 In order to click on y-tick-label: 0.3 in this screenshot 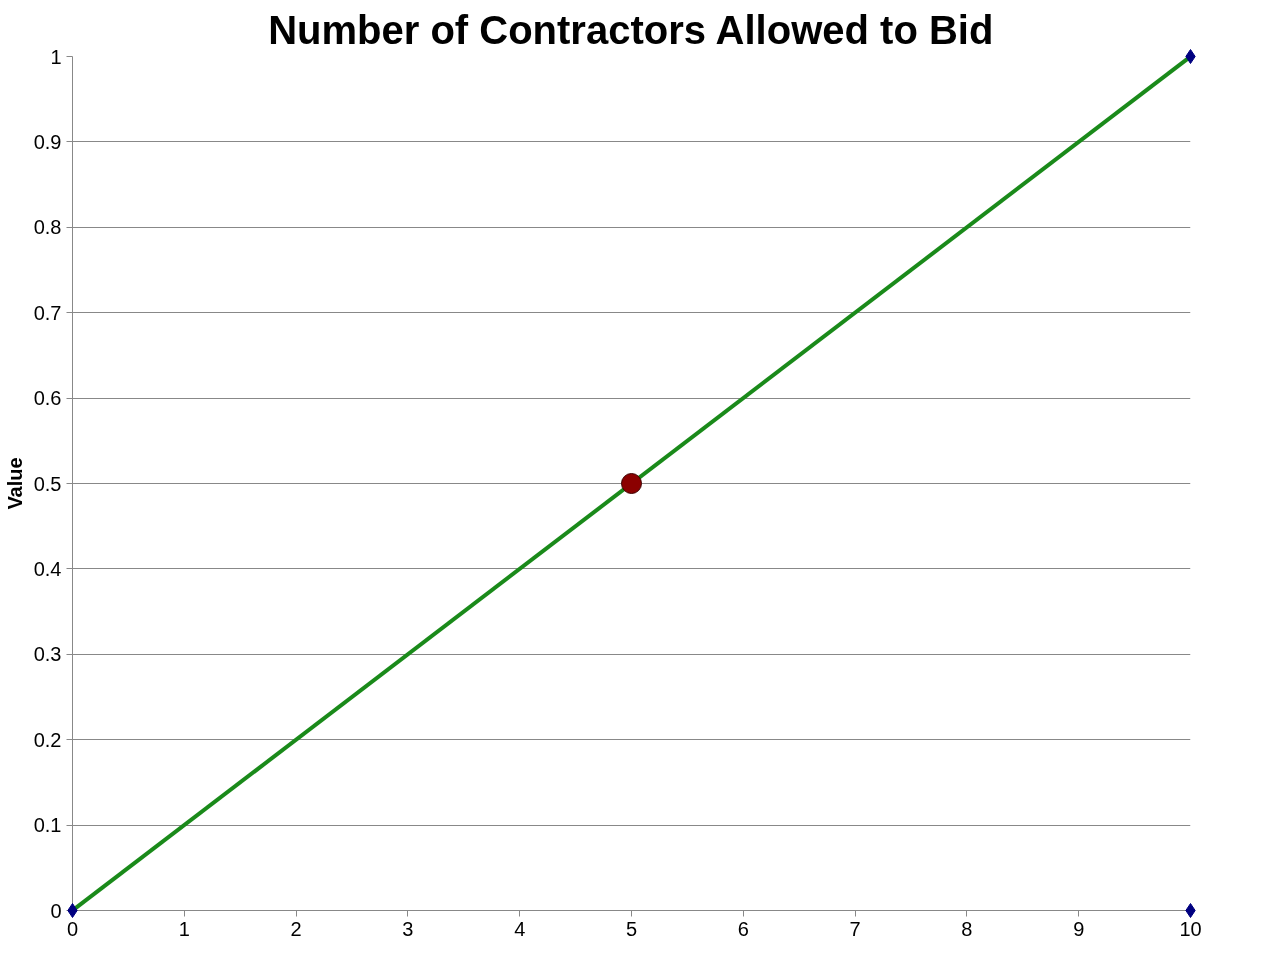, I will do `click(47, 654)`.